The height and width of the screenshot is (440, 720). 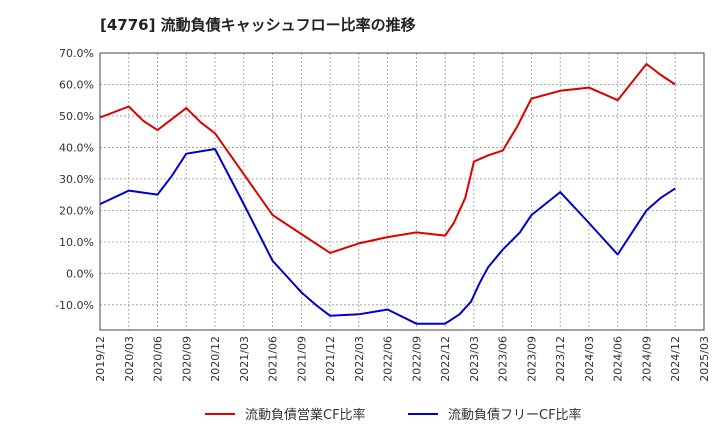 What do you see at coordinates (445, 359) in the screenshot?
I see `x-tick-label: 2022/12` at bounding box center [445, 359].